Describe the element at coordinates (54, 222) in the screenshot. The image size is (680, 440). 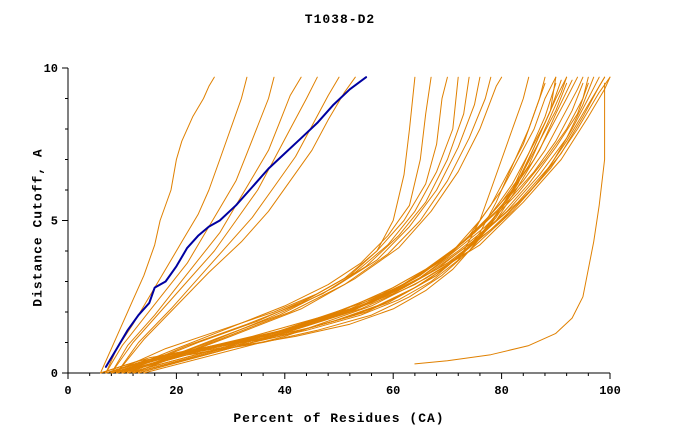
I see `y-tick-label: 5` at that location.